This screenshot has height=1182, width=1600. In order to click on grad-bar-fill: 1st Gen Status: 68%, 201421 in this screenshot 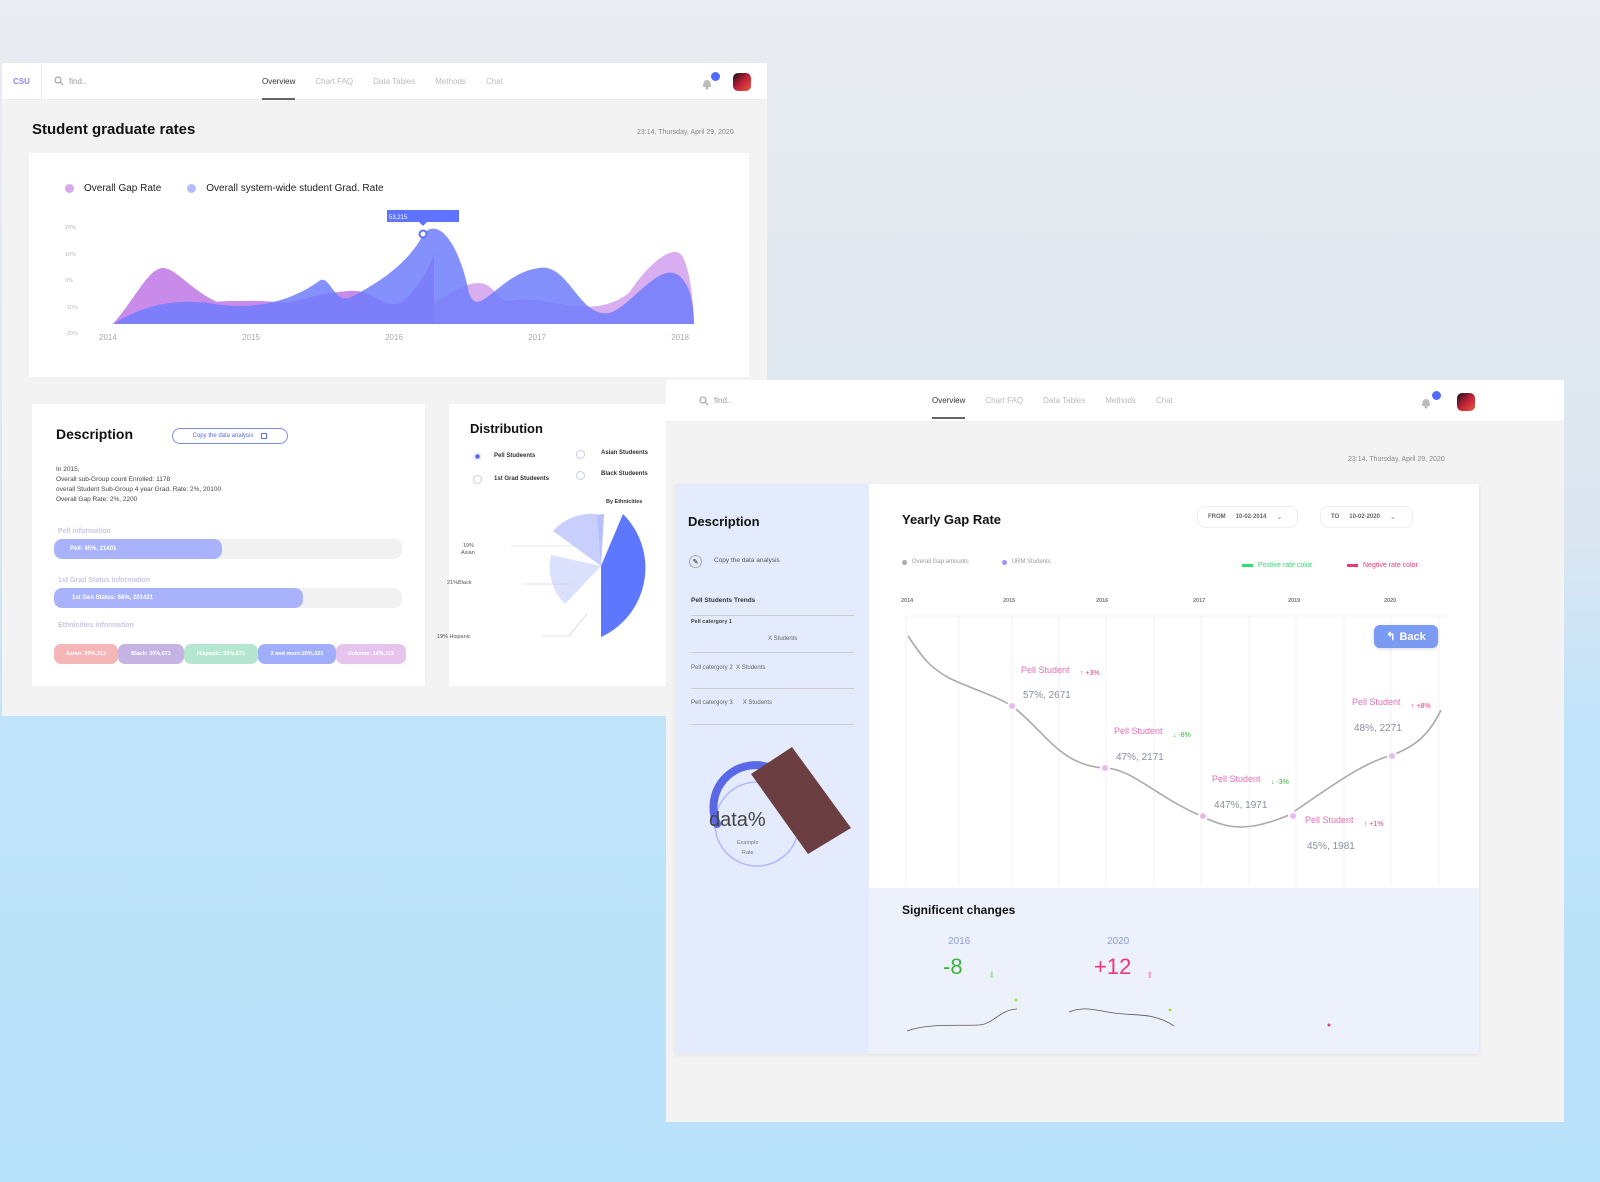, I will do `click(178, 598)`.